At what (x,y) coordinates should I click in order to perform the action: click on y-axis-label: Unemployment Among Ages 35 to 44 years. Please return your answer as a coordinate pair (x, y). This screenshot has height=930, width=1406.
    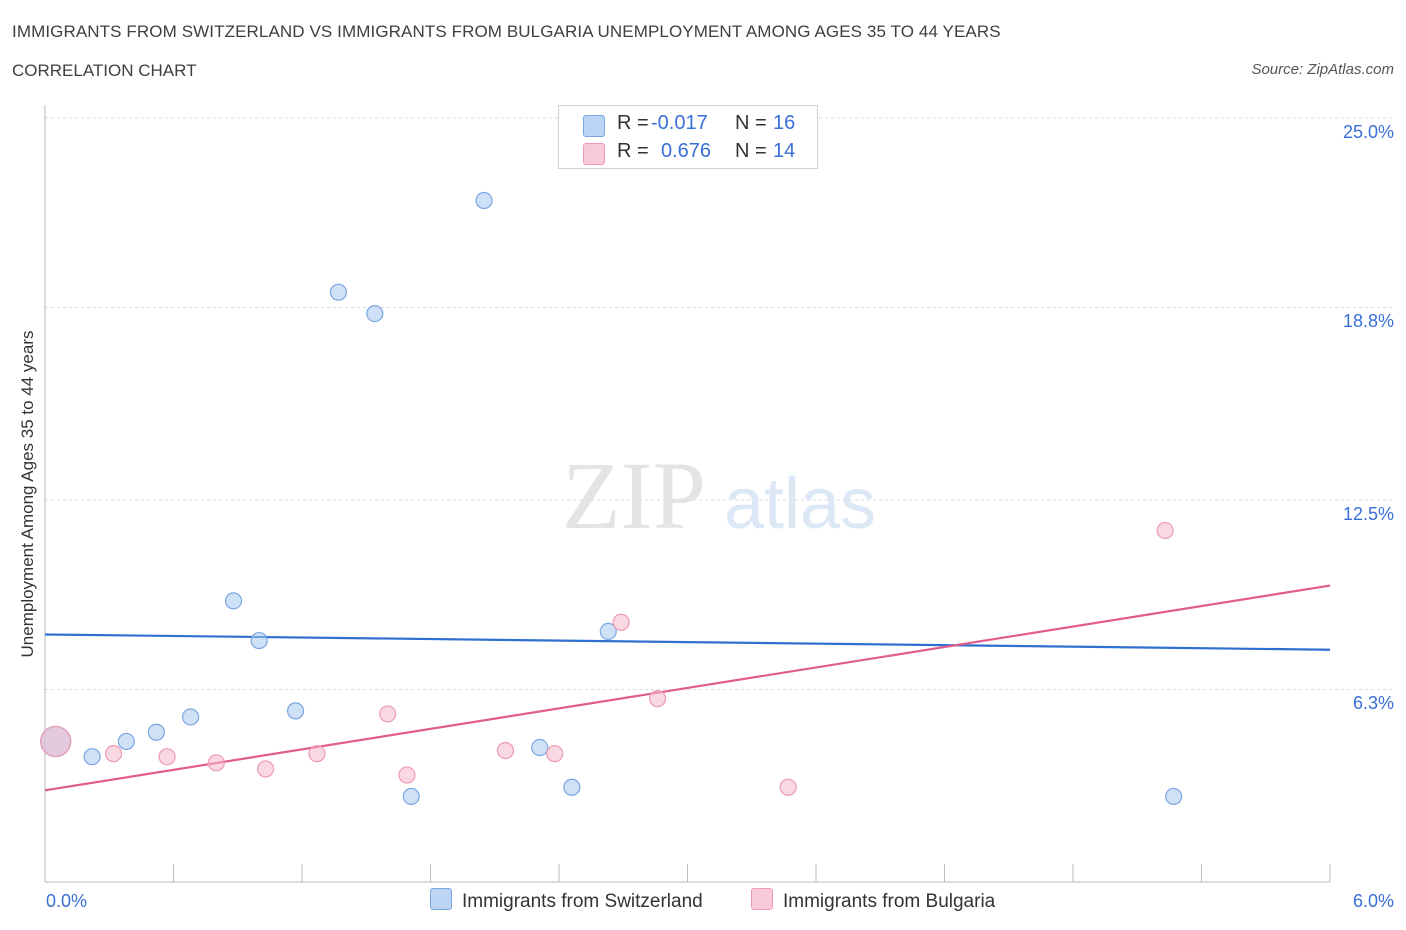
    Looking at the image, I should click on (27, 494).